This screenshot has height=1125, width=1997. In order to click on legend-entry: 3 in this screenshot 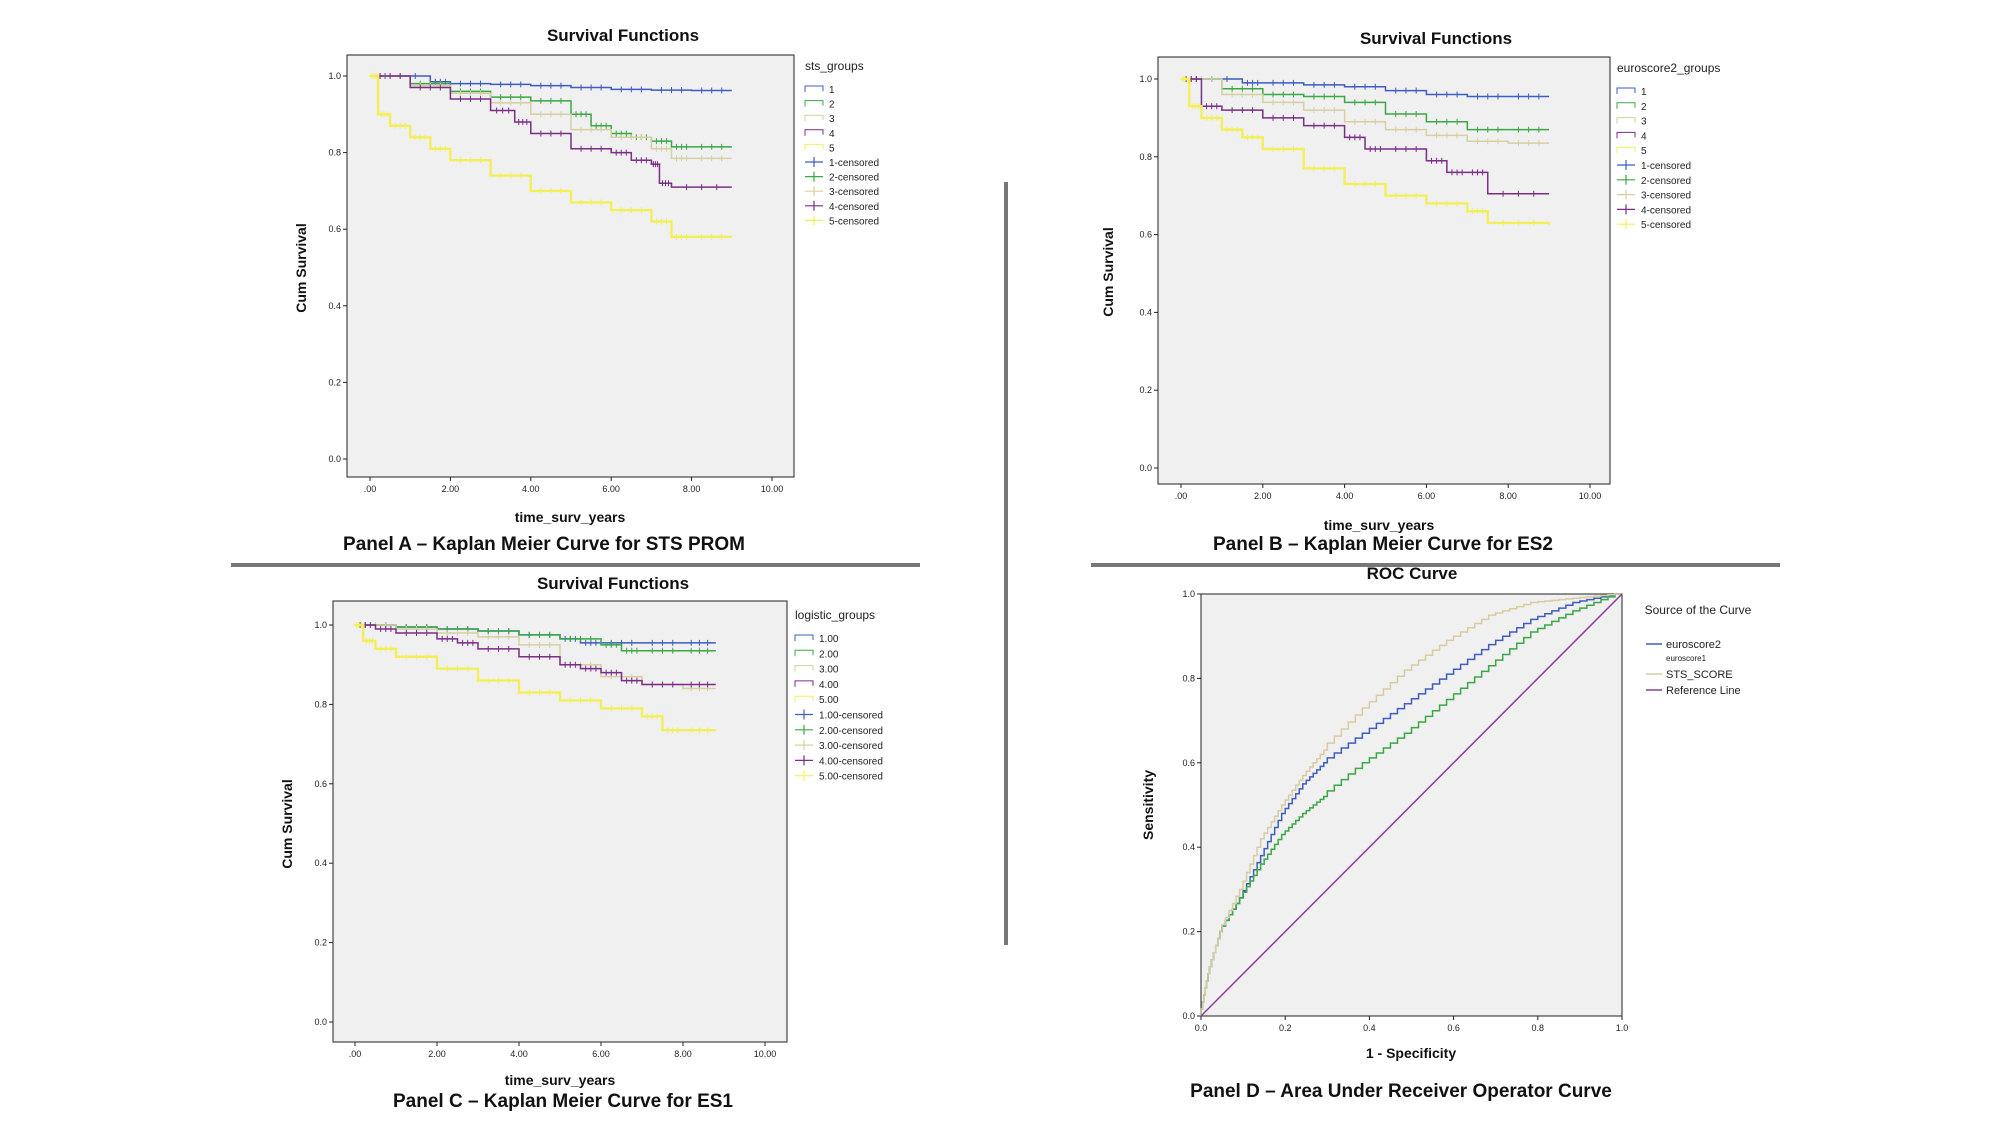, I will do `click(1644, 122)`.